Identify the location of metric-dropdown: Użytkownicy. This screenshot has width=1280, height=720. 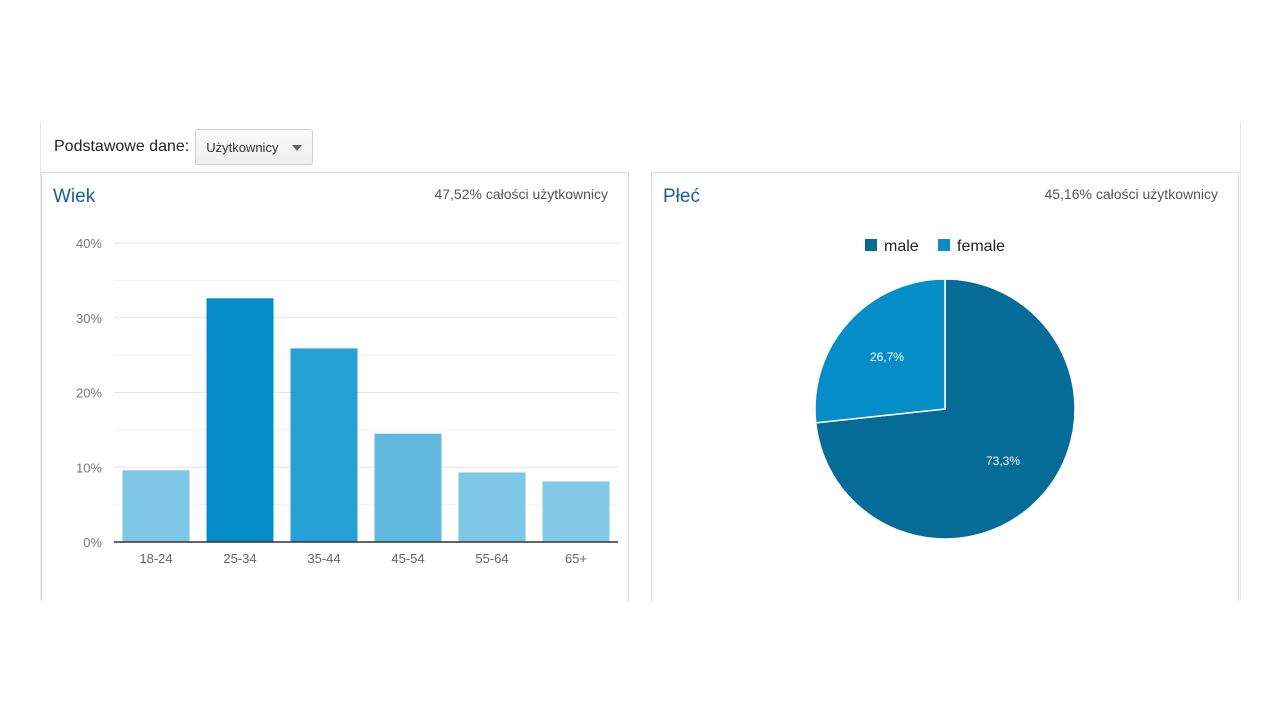
(254, 147).